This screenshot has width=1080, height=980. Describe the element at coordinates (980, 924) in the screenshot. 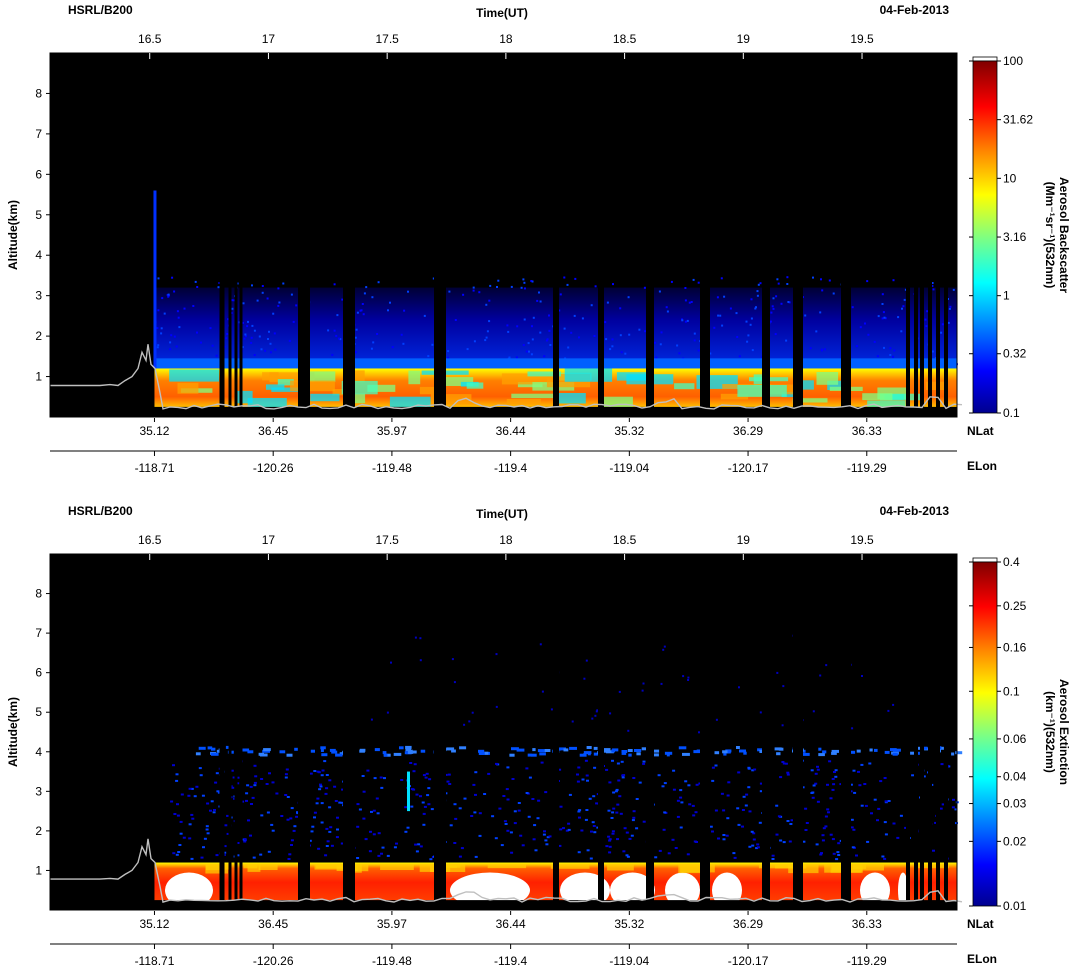

I see `latitude-axis-label: NLat` at that location.